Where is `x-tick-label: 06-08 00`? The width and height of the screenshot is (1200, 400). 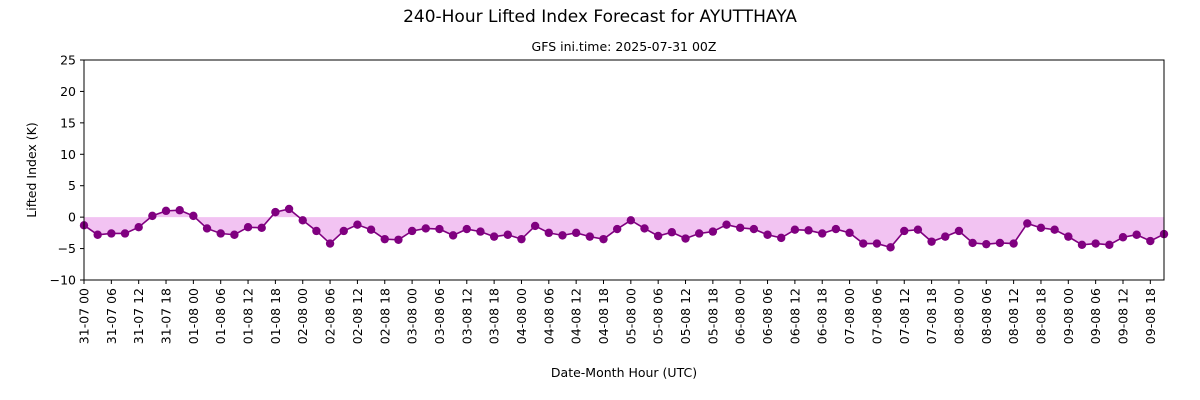 x-tick-label: 06-08 00 is located at coordinates (740, 316).